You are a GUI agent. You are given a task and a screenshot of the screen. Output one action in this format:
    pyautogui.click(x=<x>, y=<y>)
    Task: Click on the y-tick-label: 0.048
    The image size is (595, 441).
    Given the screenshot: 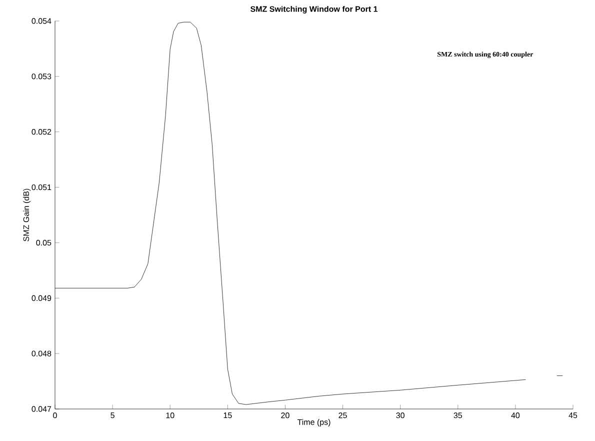 What is the action you would take?
    pyautogui.click(x=42, y=353)
    